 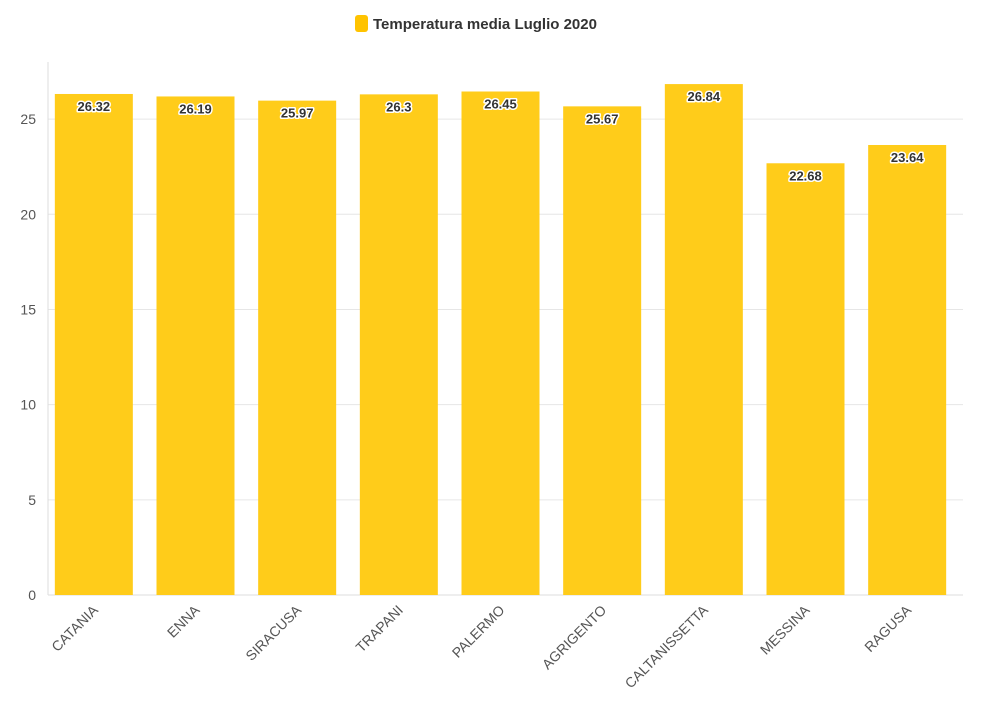 What do you see at coordinates (485, 24) in the screenshot?
I see `legend-label: Temperatura media Luglio 2020` at bounding box center [485, 24].